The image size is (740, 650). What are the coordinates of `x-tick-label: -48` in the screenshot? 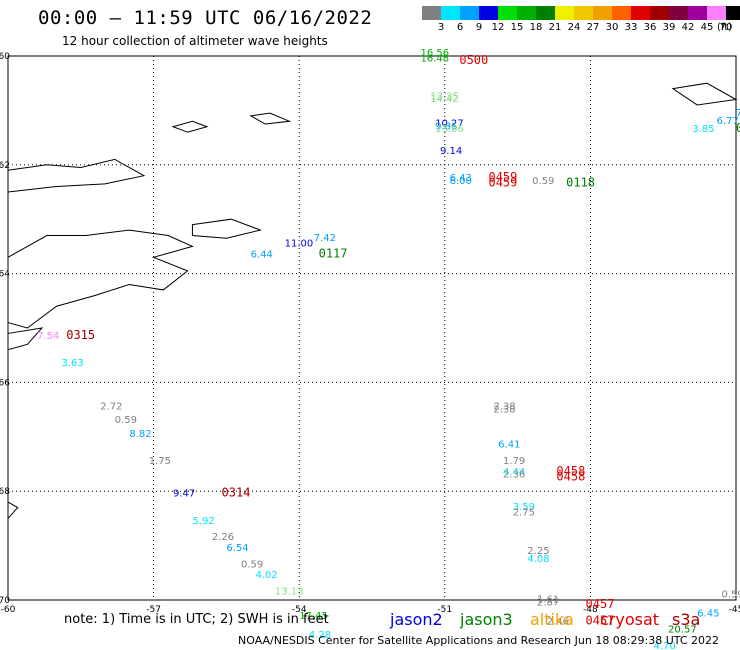 It's located at (590, 610).